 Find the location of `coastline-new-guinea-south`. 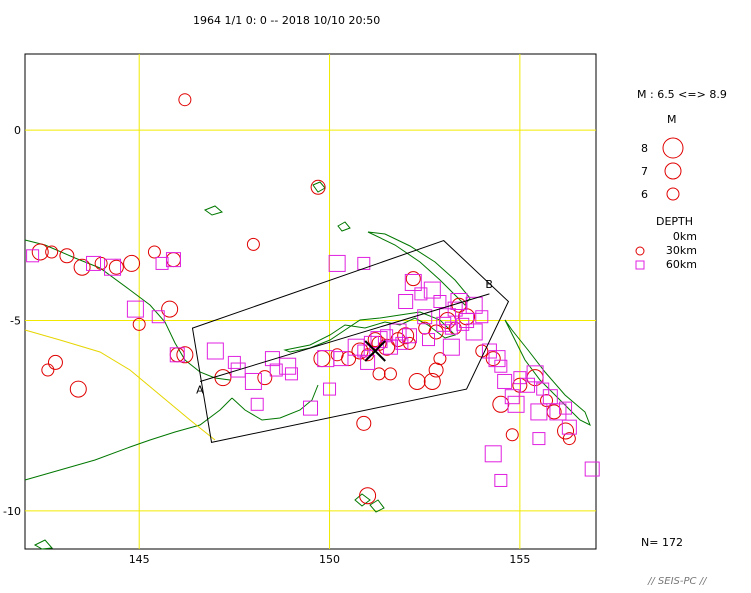

coastline-new-guinea-south is located at coordinates (128, 439).